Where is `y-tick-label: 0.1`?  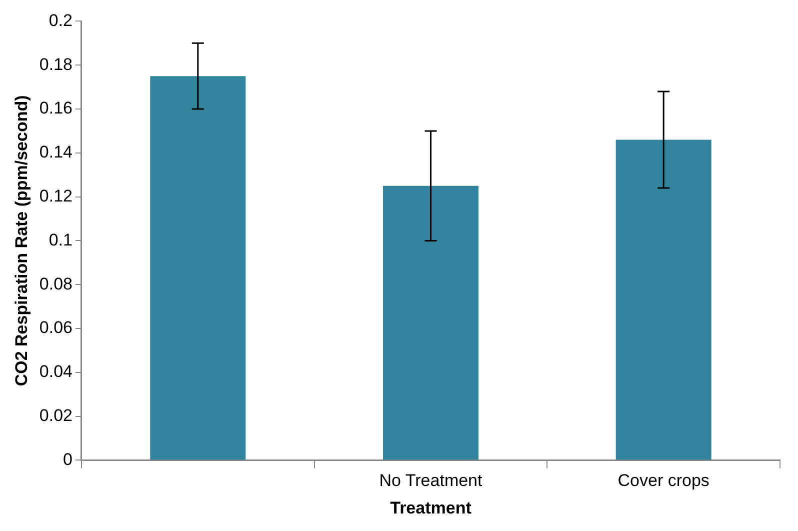 y-tick-label: 0.1 is located at coordinates (60, 240).